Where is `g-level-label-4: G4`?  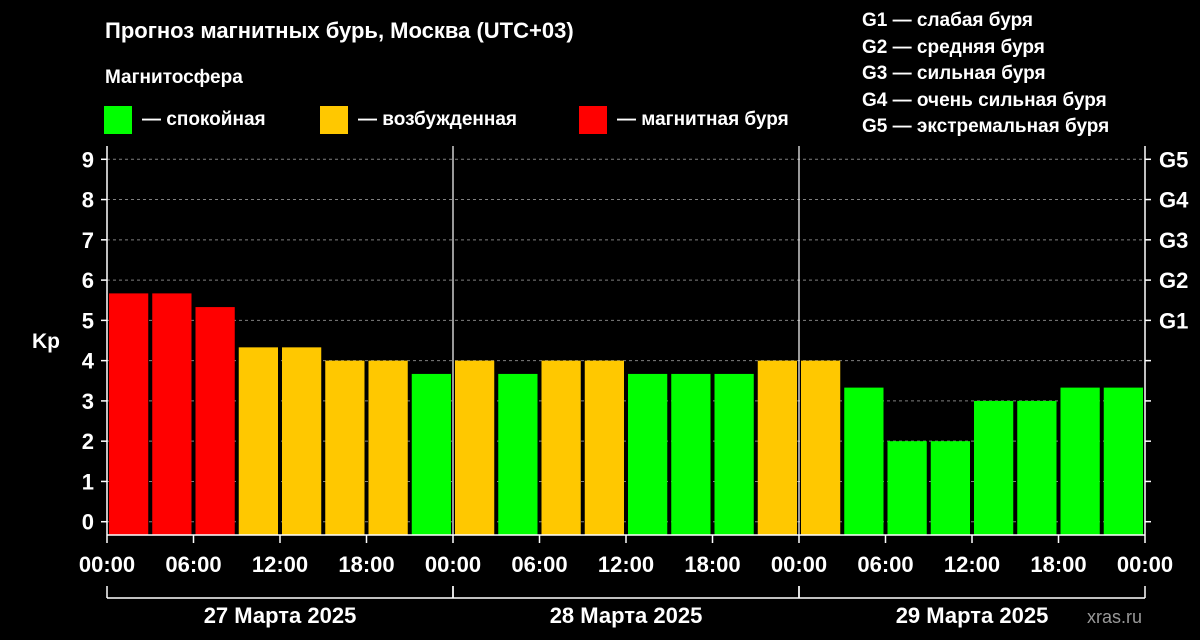 g-level-label-4: G4 is located at coordinates (1174, 200).